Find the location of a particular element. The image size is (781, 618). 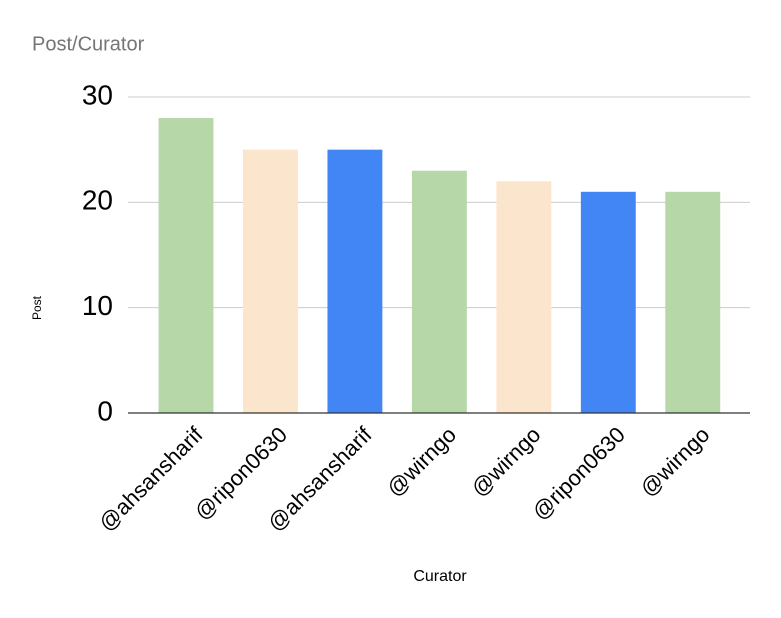

y-tick-label: 20 is located at coordinates (97, 200).